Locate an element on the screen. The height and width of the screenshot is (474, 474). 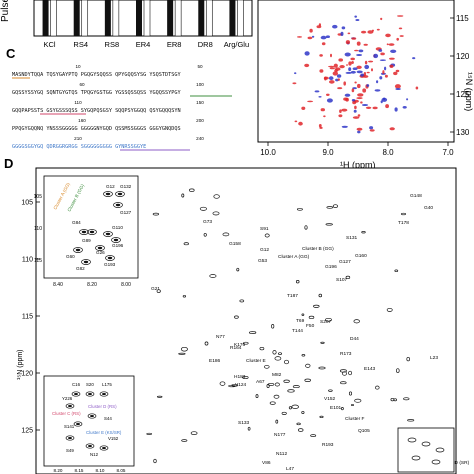
panel-c-position-number: 110 is located at coordinates (78, 102).